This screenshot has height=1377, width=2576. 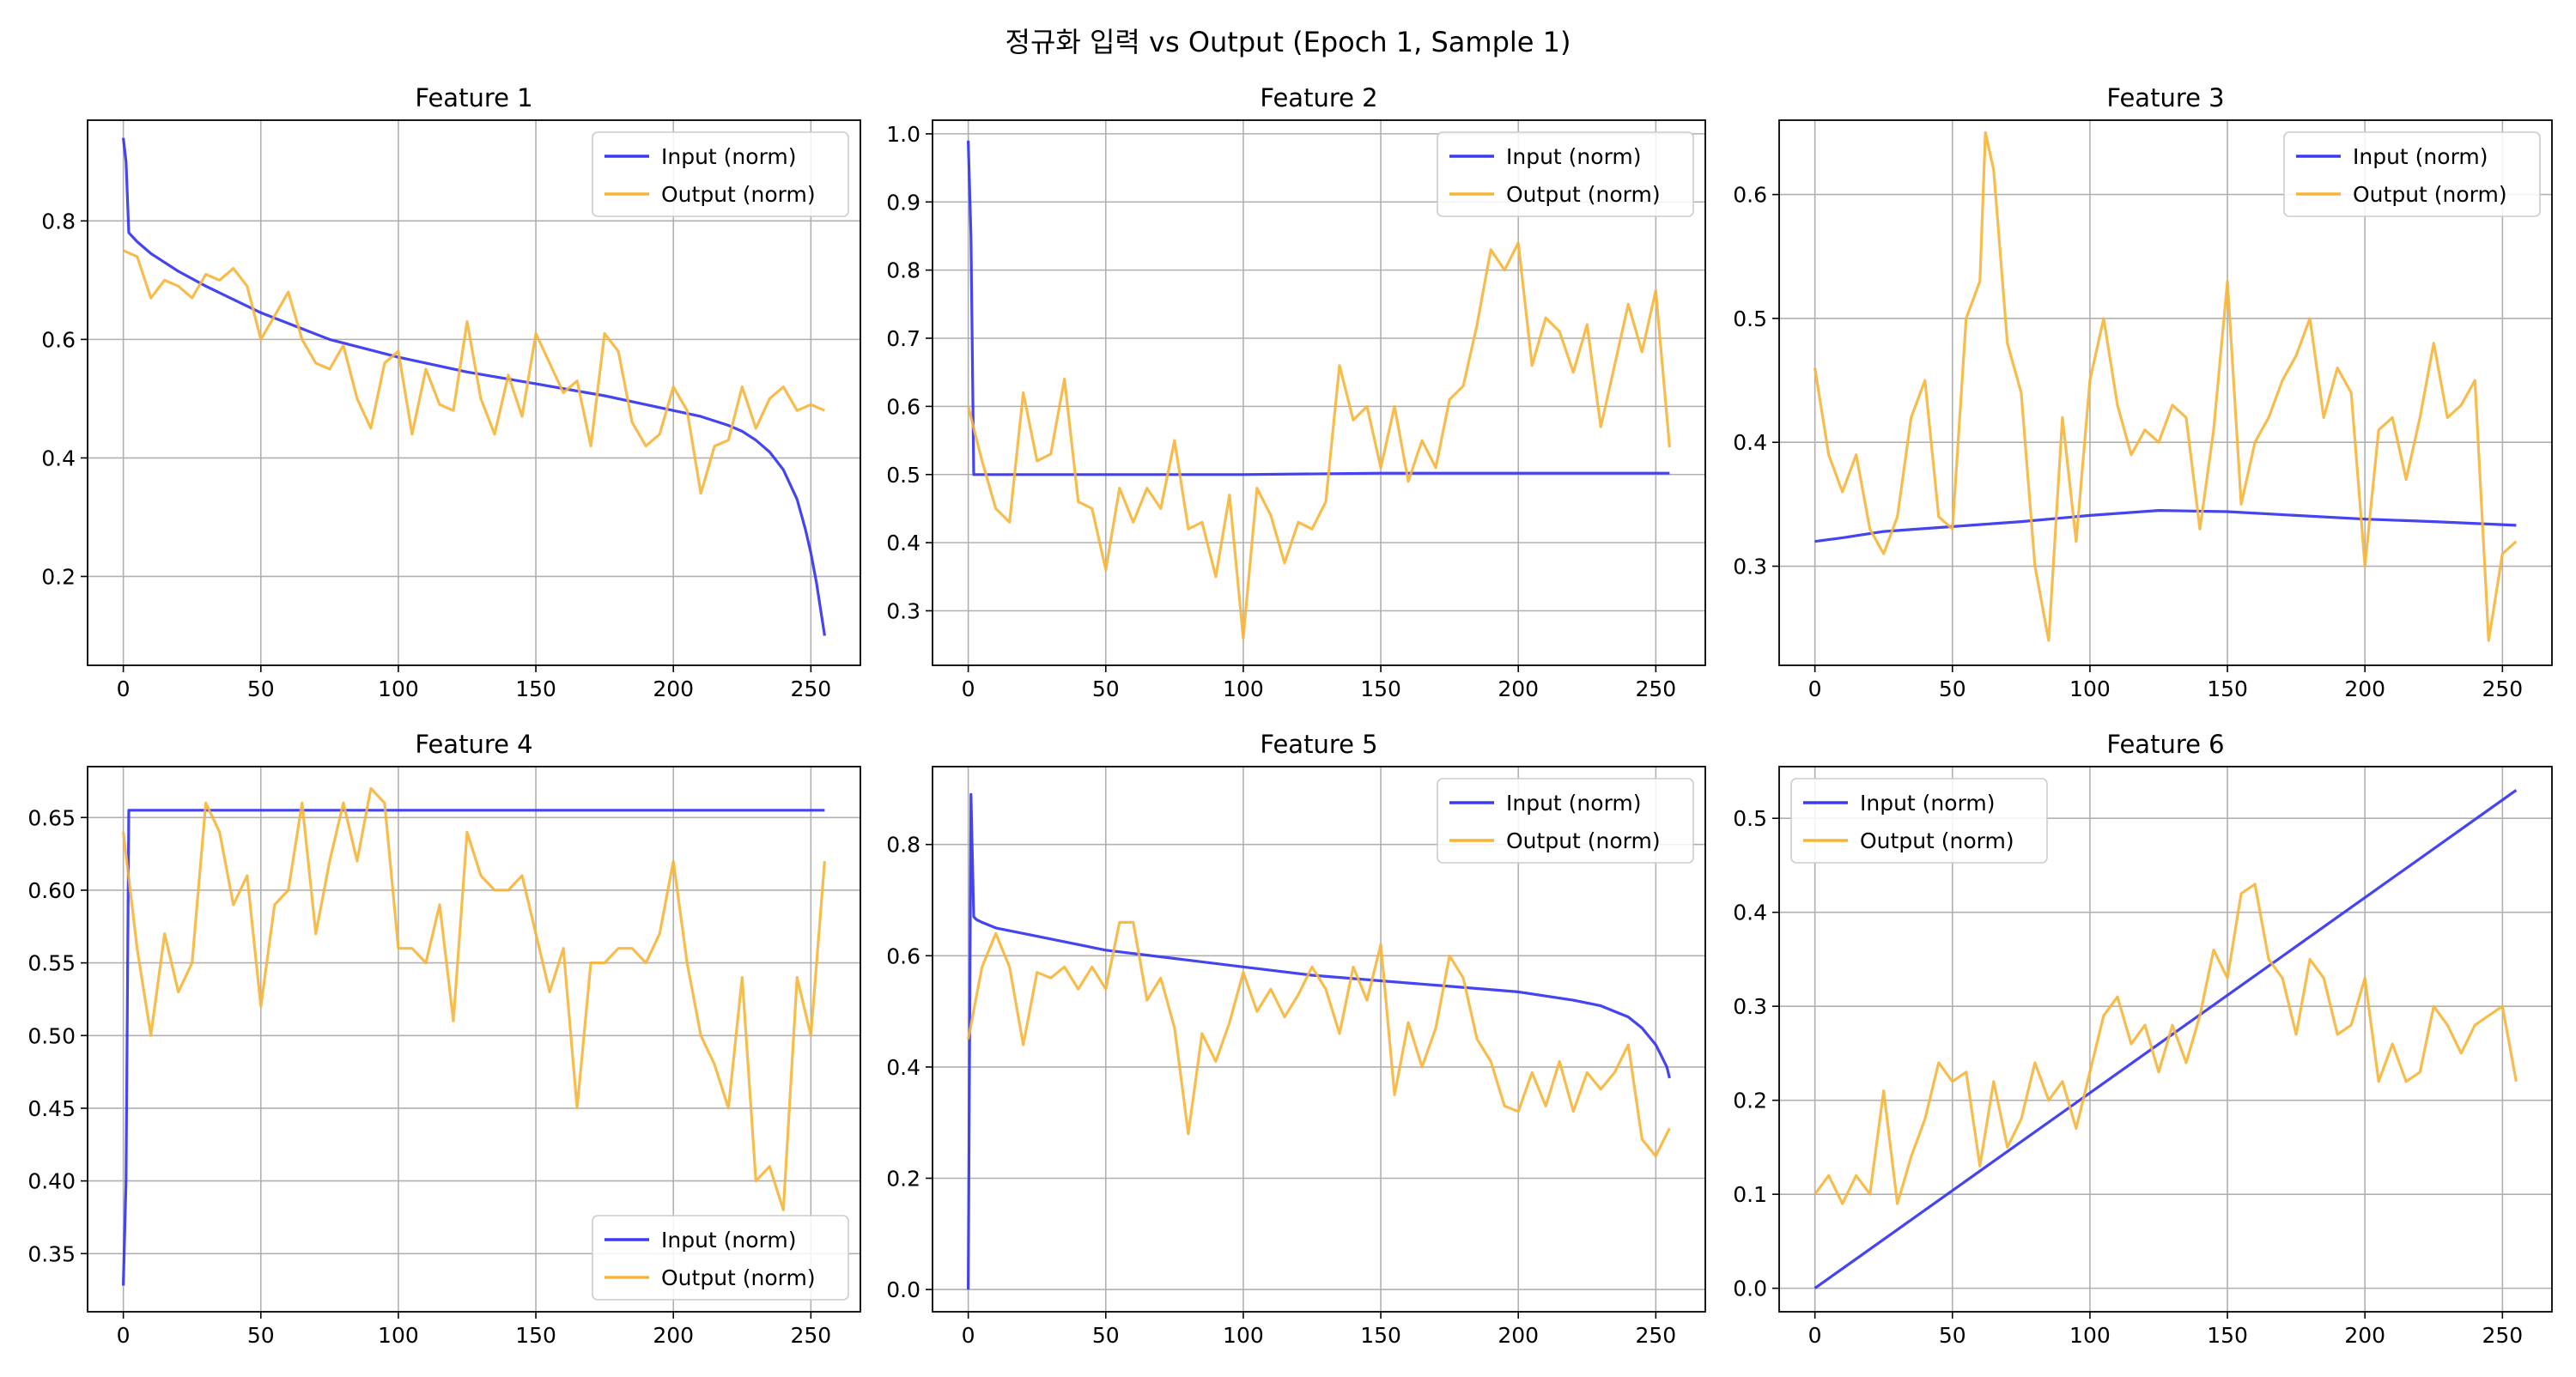 I want to click on y-tick-label: 0.40, so click(x=52, y=1182).